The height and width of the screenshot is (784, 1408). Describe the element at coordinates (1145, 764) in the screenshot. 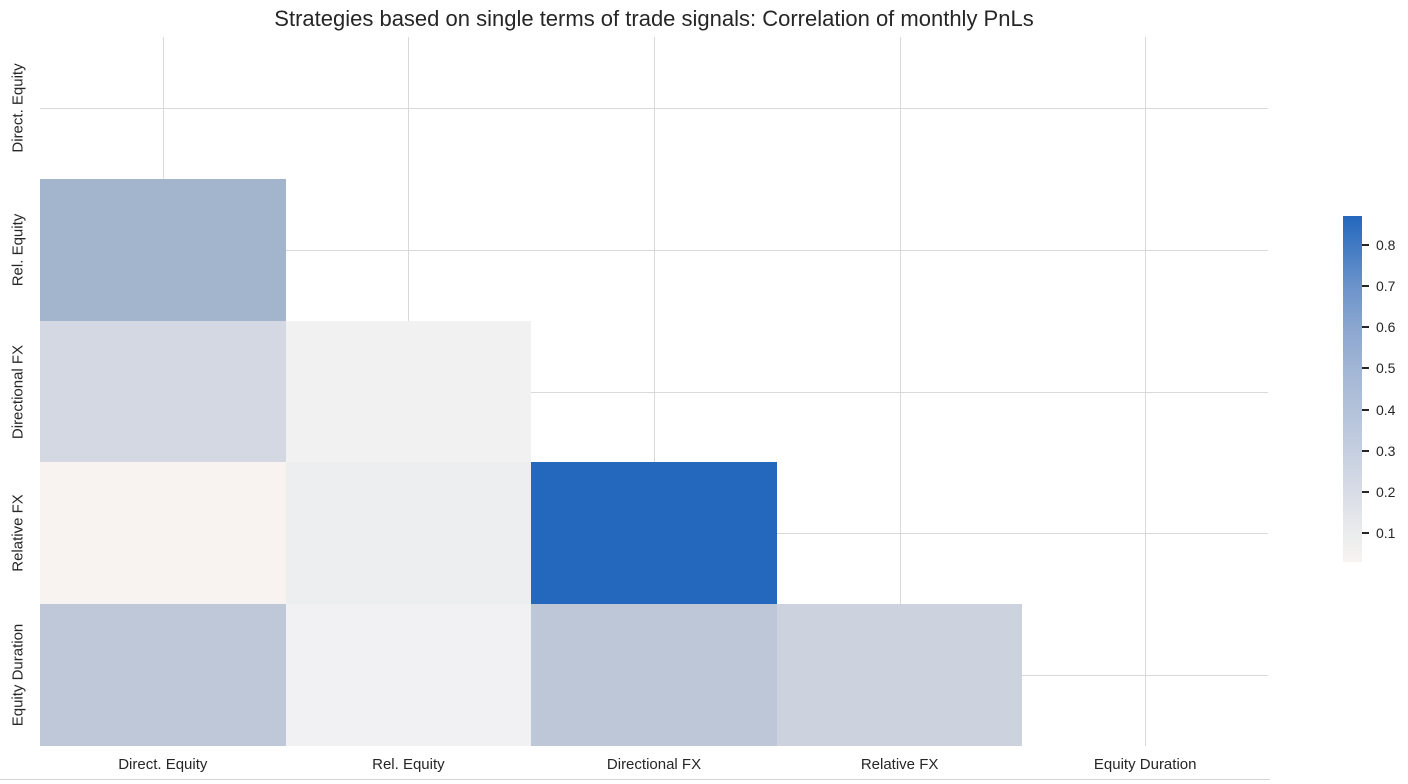

I see `x-axis-label: Equity Duration` at that location.